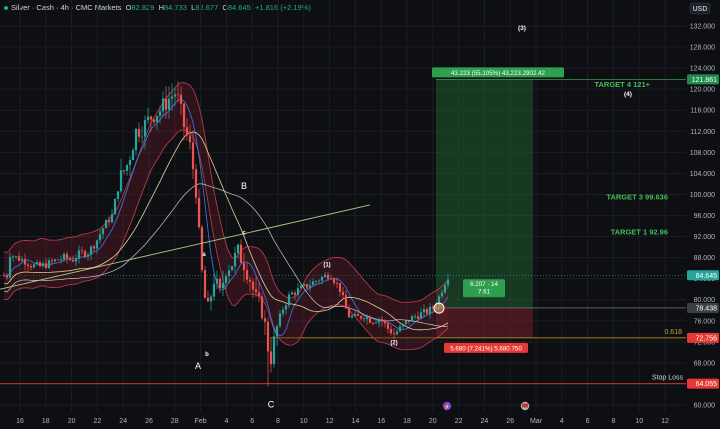 Image resolution: width=720 pixels, height=429 pixels. Describe the element at coordinates (175, 421) in the screenshot. I see `x-tick-label: 28` at that location.